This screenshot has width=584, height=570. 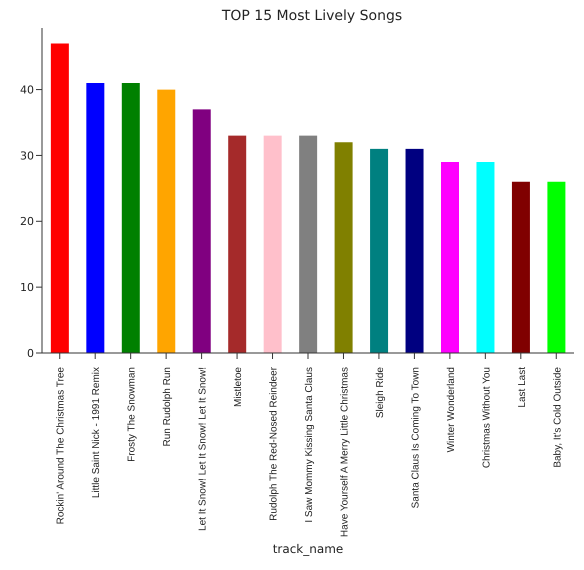 What do you see at coordinates (416, 437) in the screenshot?
I see `x-tick-label: Santa Claus Is Coming To Town` at bounding box center [416, 437].